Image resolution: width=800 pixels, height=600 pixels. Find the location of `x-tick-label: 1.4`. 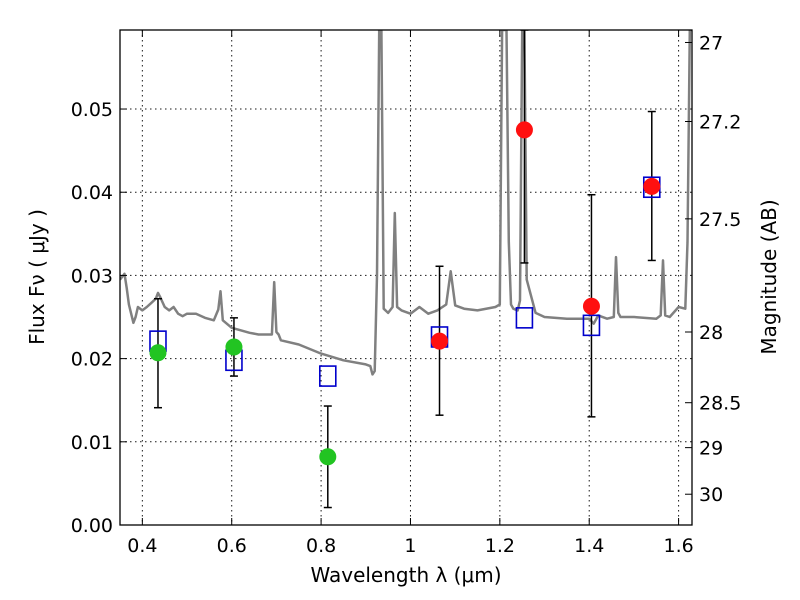

x-tick-label: 1.4 is located at coordinates (589, 546).